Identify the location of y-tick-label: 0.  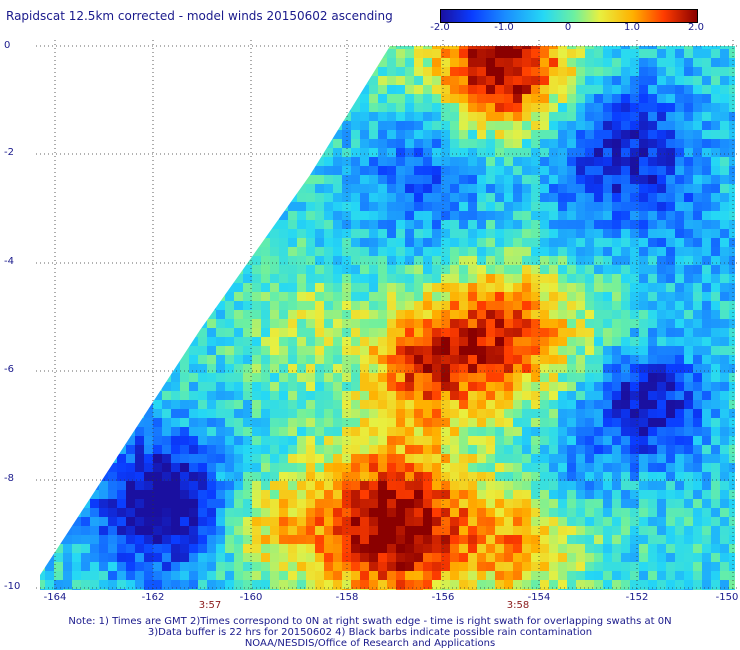
(7, 45).